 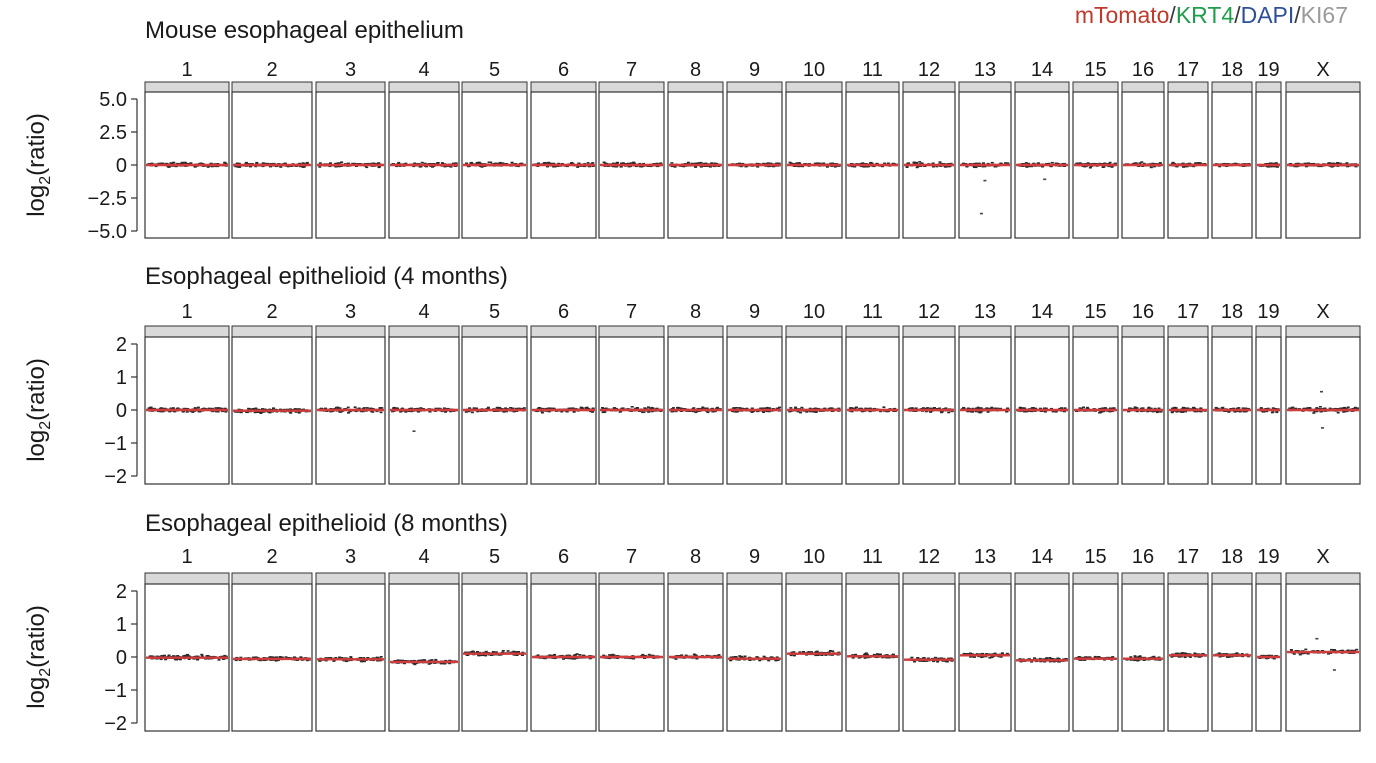 What do you see at coordinates (814, 657) in the screenshot?
I see `panel-frame` at bounding box center [814, 657].